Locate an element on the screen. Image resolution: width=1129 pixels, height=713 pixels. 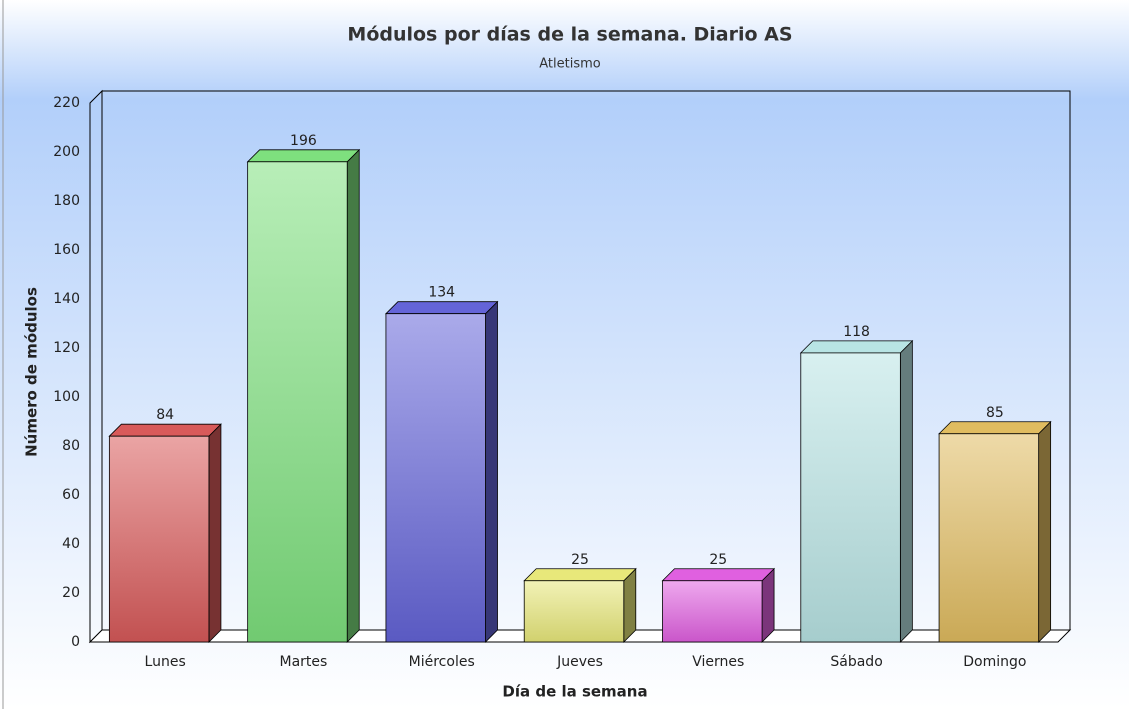
chart-title: Módulos por días de la semana. Diario AS is located at coordinates (569, 35).